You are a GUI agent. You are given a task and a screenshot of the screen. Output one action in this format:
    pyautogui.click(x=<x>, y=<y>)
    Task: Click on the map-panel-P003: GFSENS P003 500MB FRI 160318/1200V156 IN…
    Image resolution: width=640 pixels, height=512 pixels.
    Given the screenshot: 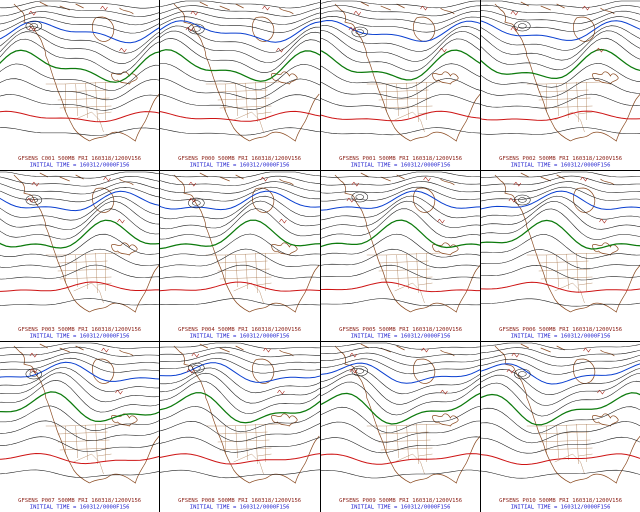 What is the action you would take?
    pyautogui.click(x=80, y=256)
    